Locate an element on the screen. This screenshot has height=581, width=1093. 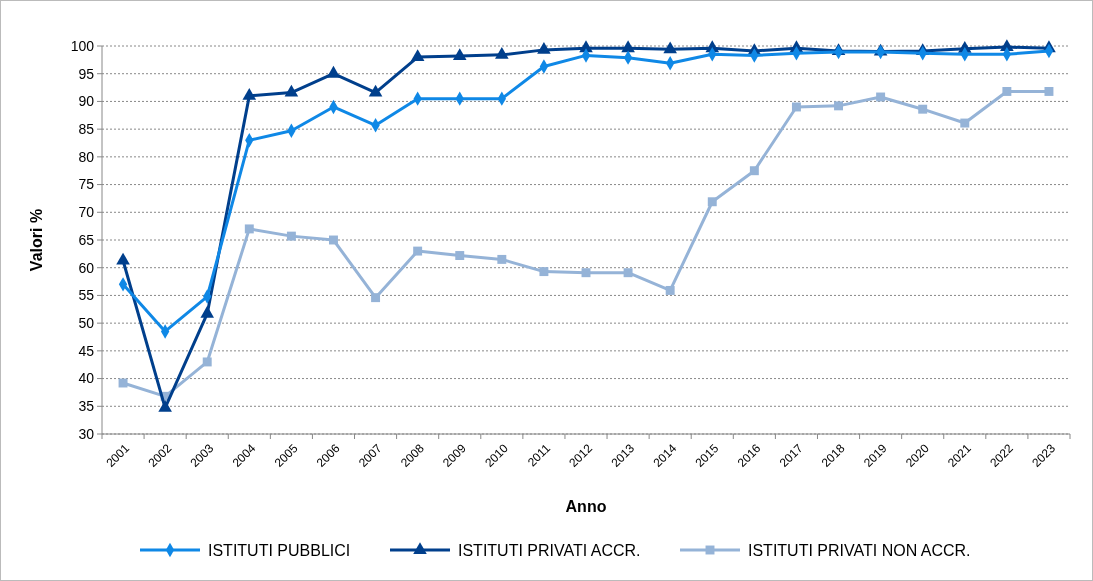
y-tick-label: 70 is located at coordinates (86, 212).